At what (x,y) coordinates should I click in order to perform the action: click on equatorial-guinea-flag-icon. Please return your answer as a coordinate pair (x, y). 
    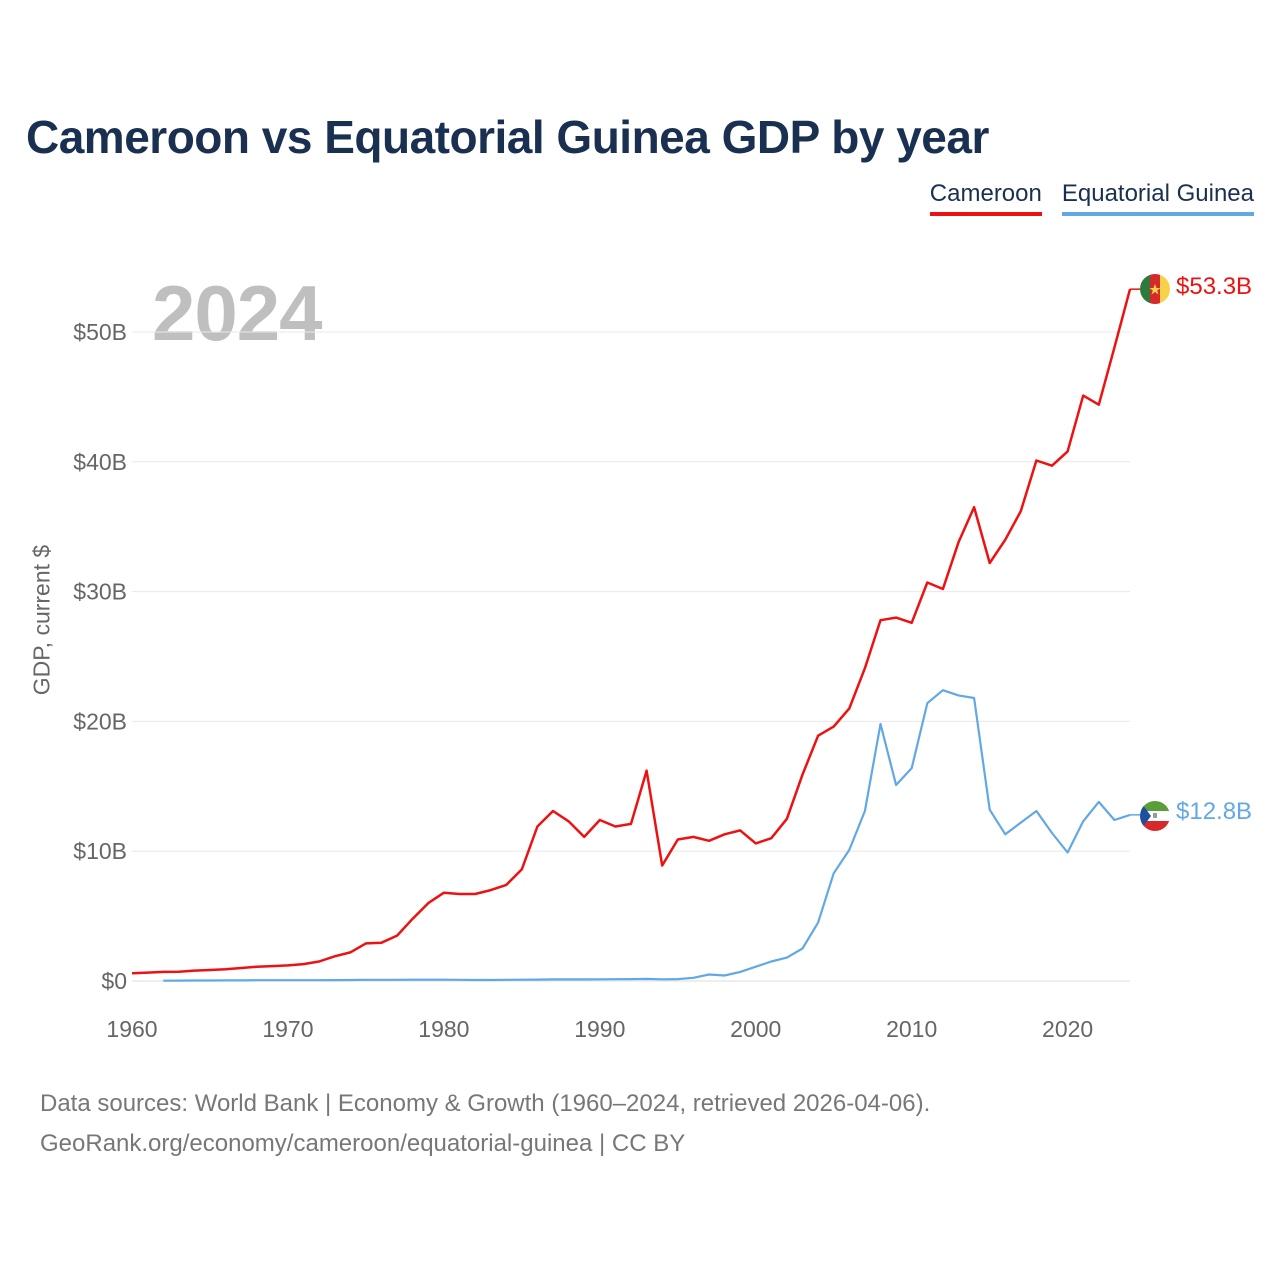
    Looking at the image, I should click on (1155, 816).